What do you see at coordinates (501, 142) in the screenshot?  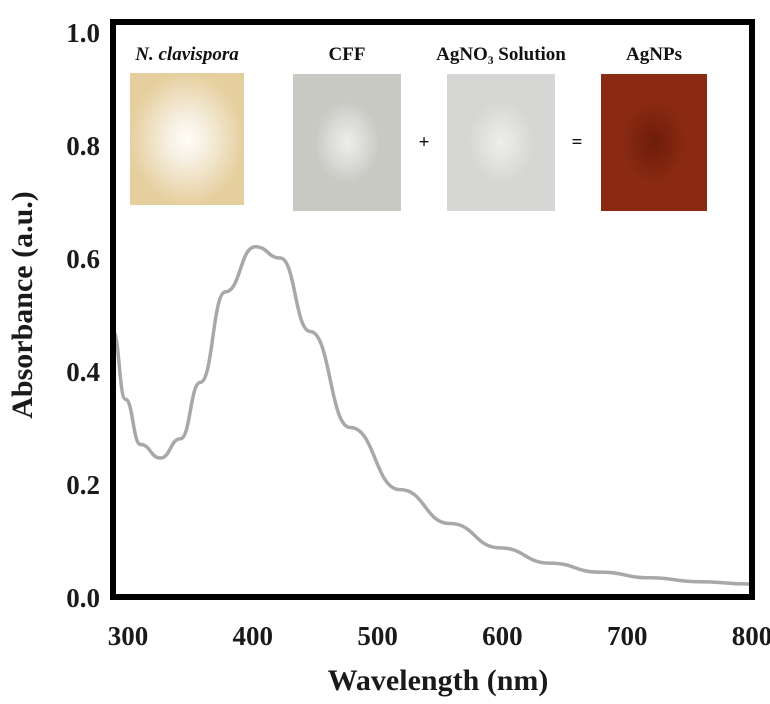 I see `inset-photo-agno3` at bounding box center [501, 142].